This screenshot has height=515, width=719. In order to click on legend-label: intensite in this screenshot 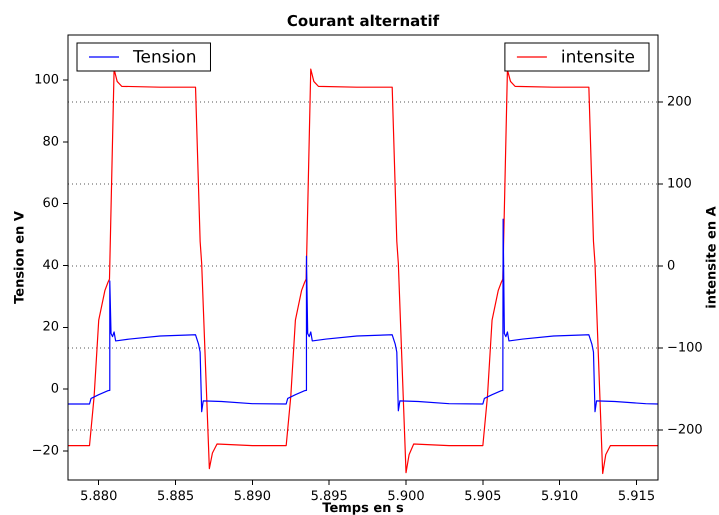, I will do `click(598, 57)`.